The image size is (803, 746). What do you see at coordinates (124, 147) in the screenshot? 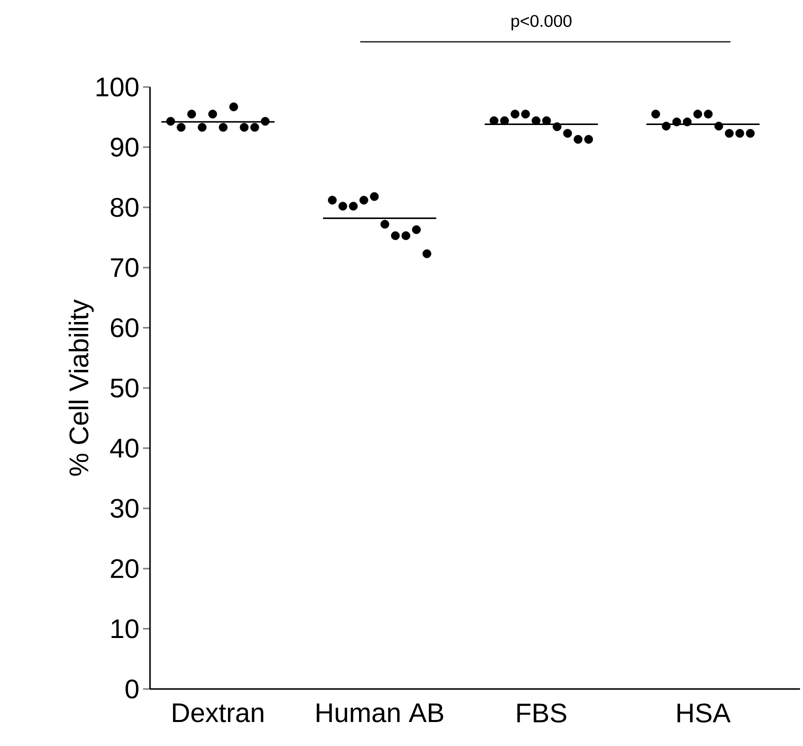
I see `y-tick-label: 90` at bounding box center [124, 147].